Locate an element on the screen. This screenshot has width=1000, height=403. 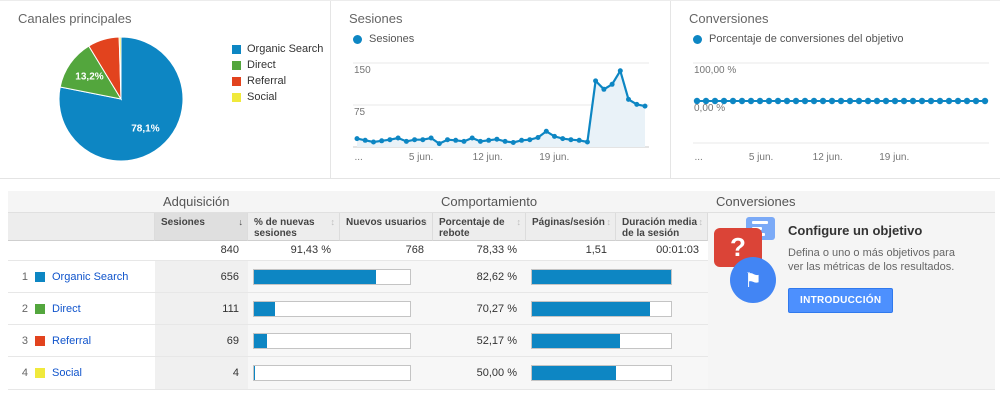
sessions-legend-label: Sesiones is located at coordinates (392, 39).